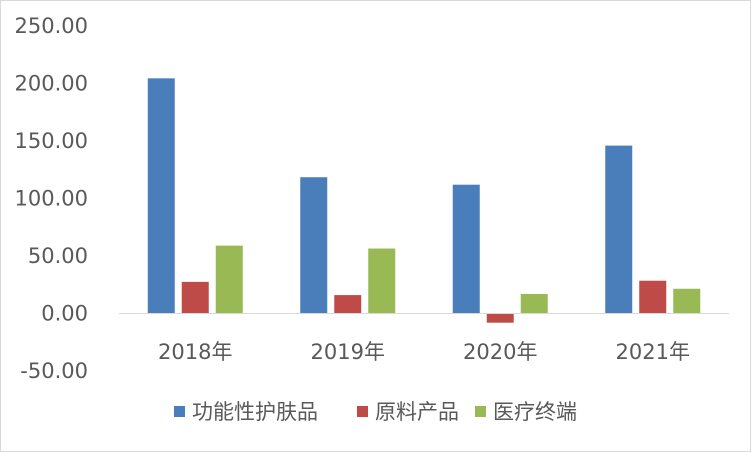 This screenshot has width=751, height=452. Describe the element at coordinates (255, 412) in the screenshot. I see `legend-label: 功能性护肤品` at that location.